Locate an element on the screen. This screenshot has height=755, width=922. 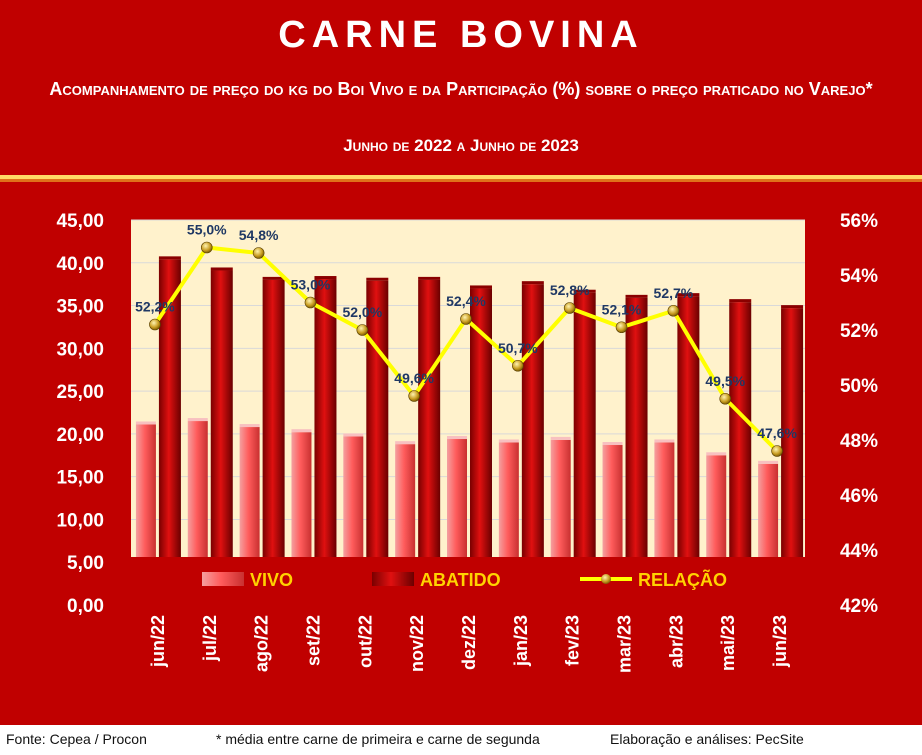
x-tick-label: fev/23 is located at coordinates (573, 640).